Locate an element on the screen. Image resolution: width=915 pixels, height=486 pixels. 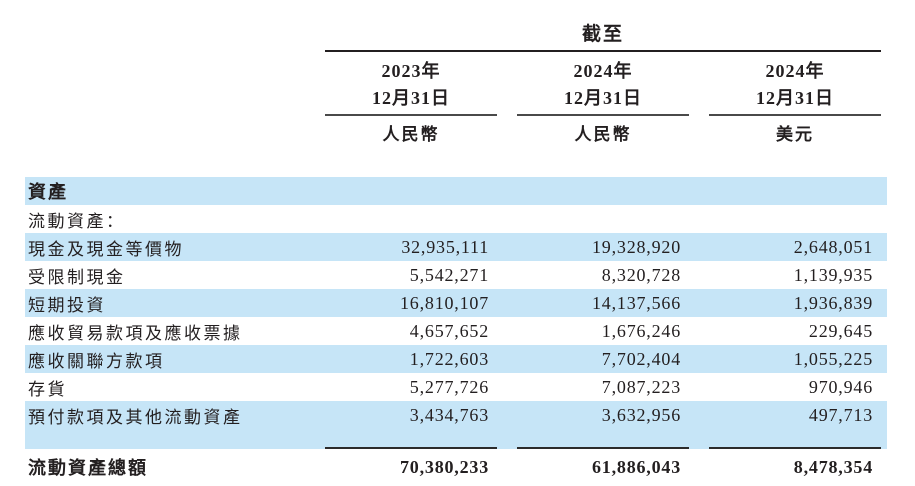
column-header-2024-rmb: 2024年 12月31日 is located at coordinates (603, 84).